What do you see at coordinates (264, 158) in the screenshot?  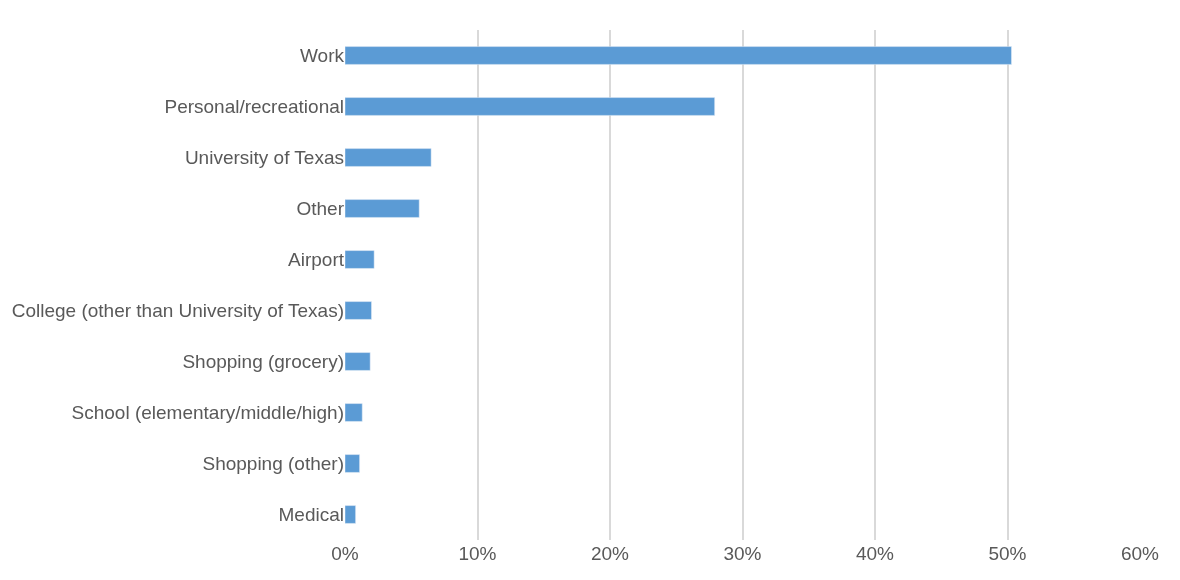 I see `y-tick-label: University of Texas` at bounding box center [264, 158].